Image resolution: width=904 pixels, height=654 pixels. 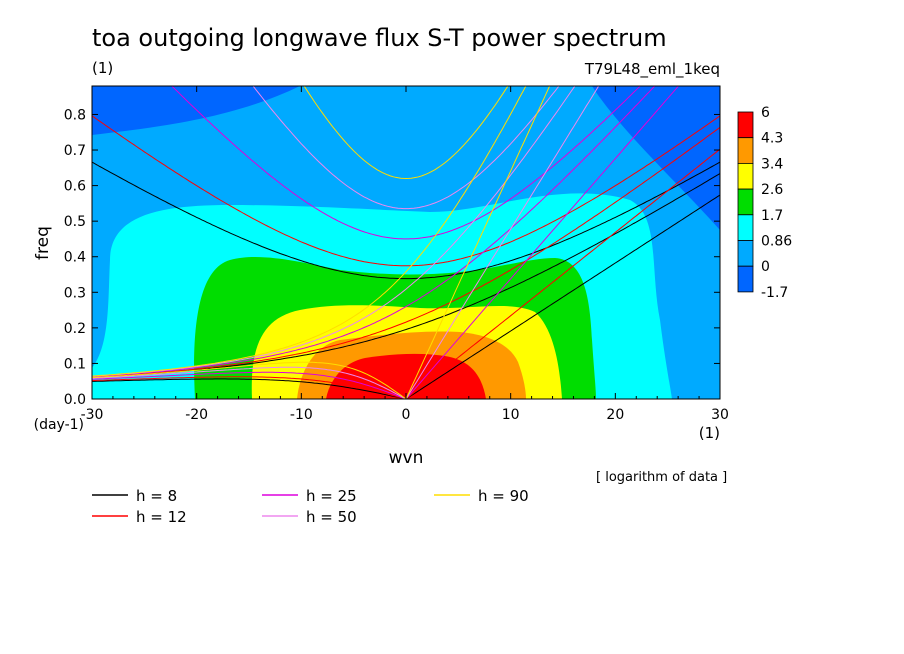 I want to click on legend-label: h = 90, so click(x=503, y=496).